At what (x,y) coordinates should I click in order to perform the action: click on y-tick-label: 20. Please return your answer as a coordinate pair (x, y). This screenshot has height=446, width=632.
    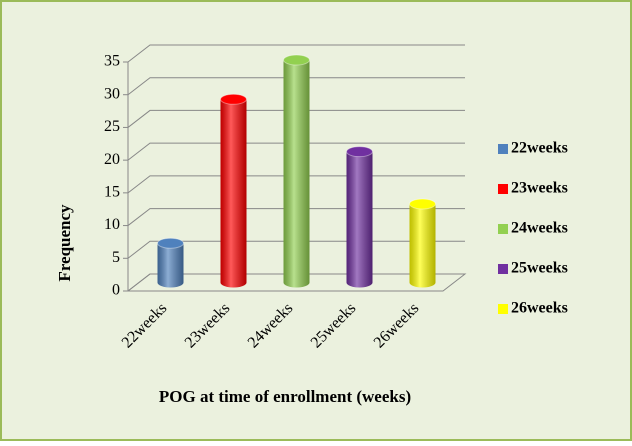
    Looking at the image, I should click on (112, 159).